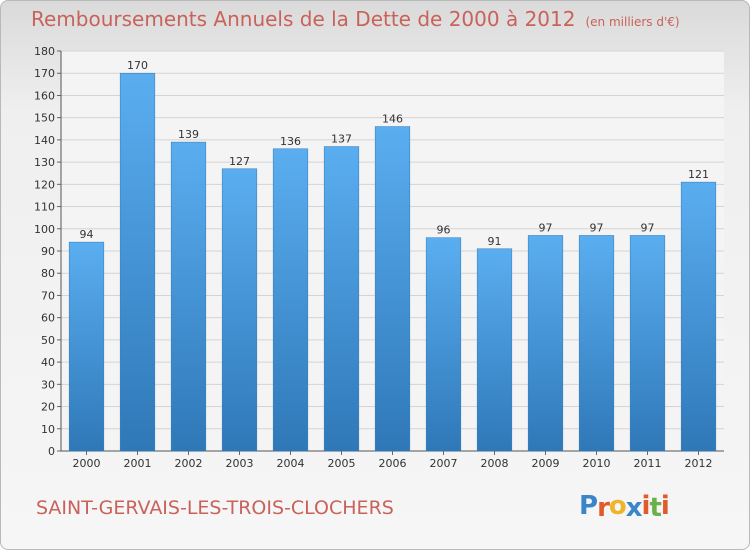 The image size is (750, 550). What do you see at coordinates (444, 463) in the screenshot?
I see `x-tick-label: 2007` at bounding box center [444, 463].